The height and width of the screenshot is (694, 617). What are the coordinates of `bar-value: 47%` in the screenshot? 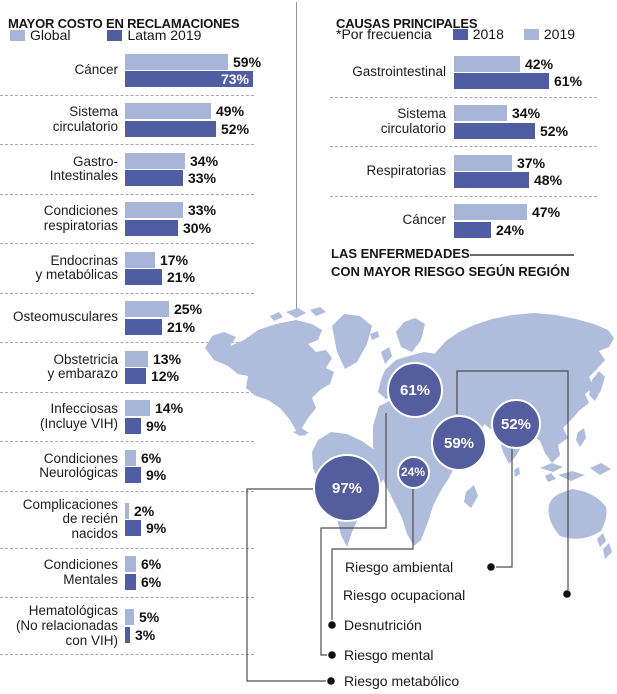 It's located at (546, 212).